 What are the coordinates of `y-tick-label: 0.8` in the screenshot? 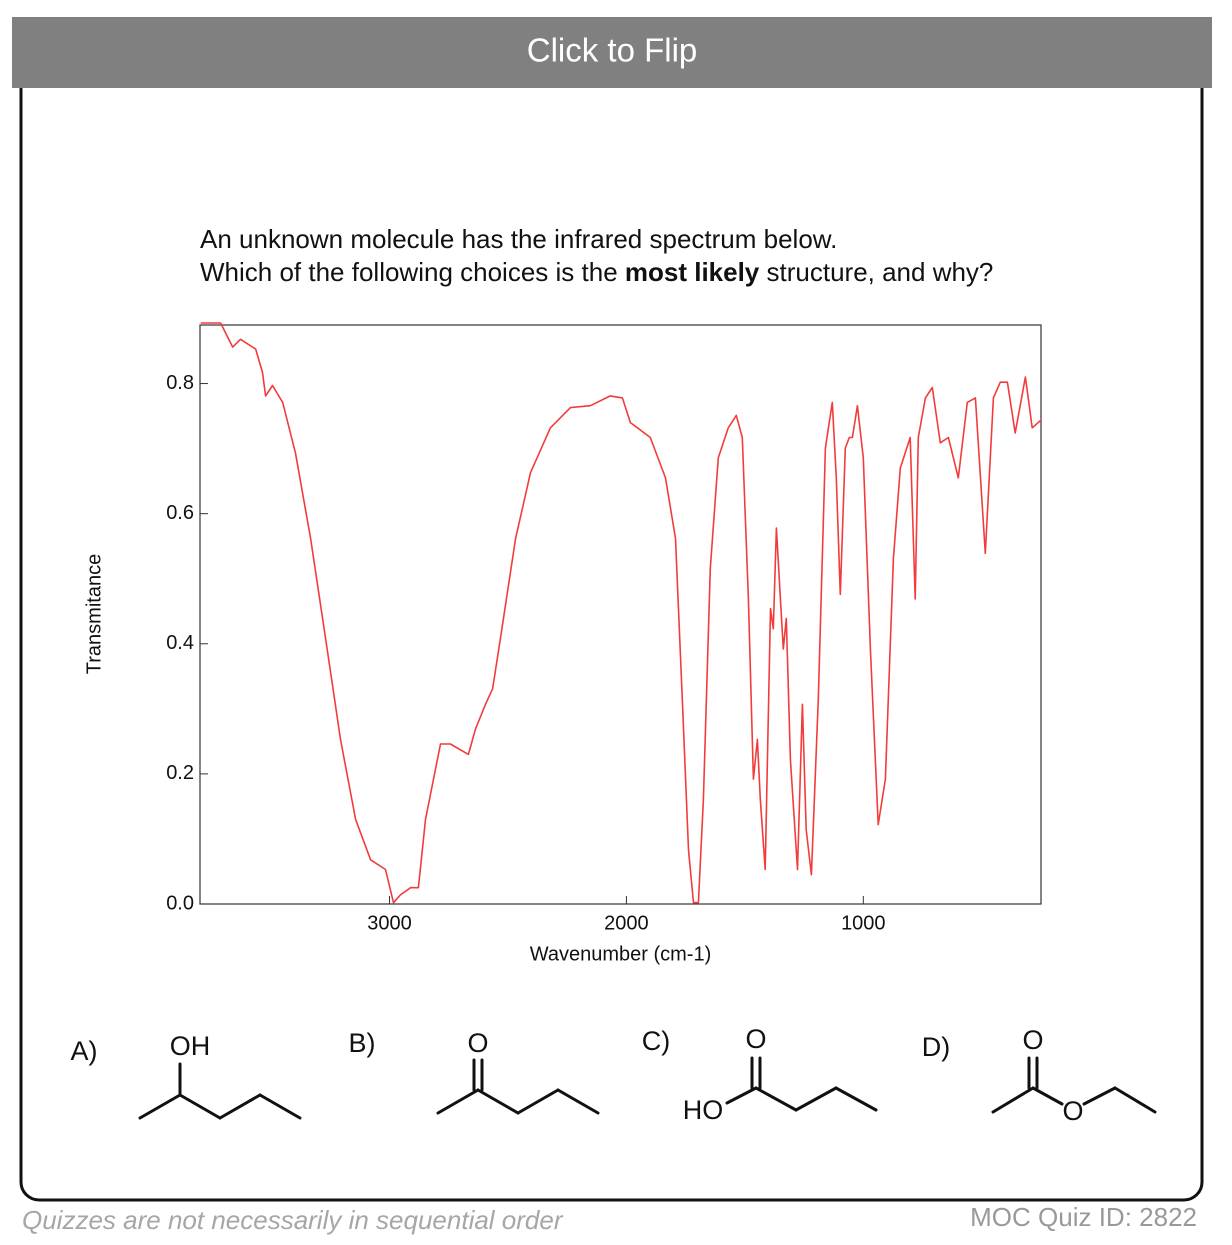 It's located at (180, 383).